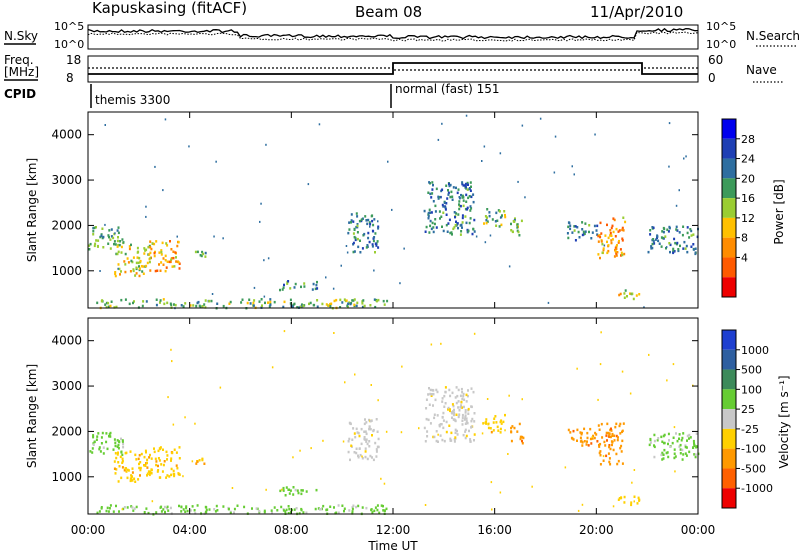 This screenshot has height=554, width=800. I want to click on colorbar-tick-label: -100, so click(753, 449).